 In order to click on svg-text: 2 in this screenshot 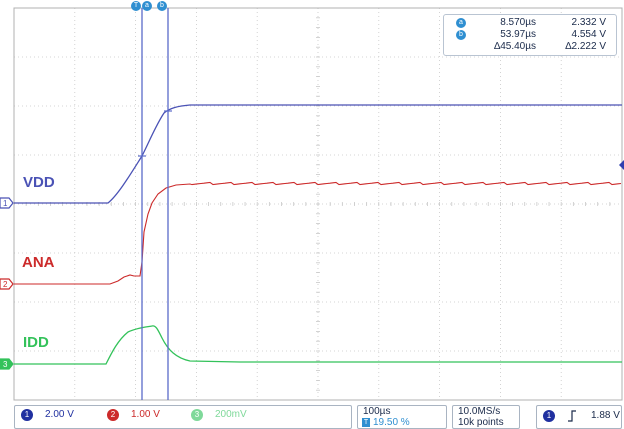, I will do `click(5, 284)`.